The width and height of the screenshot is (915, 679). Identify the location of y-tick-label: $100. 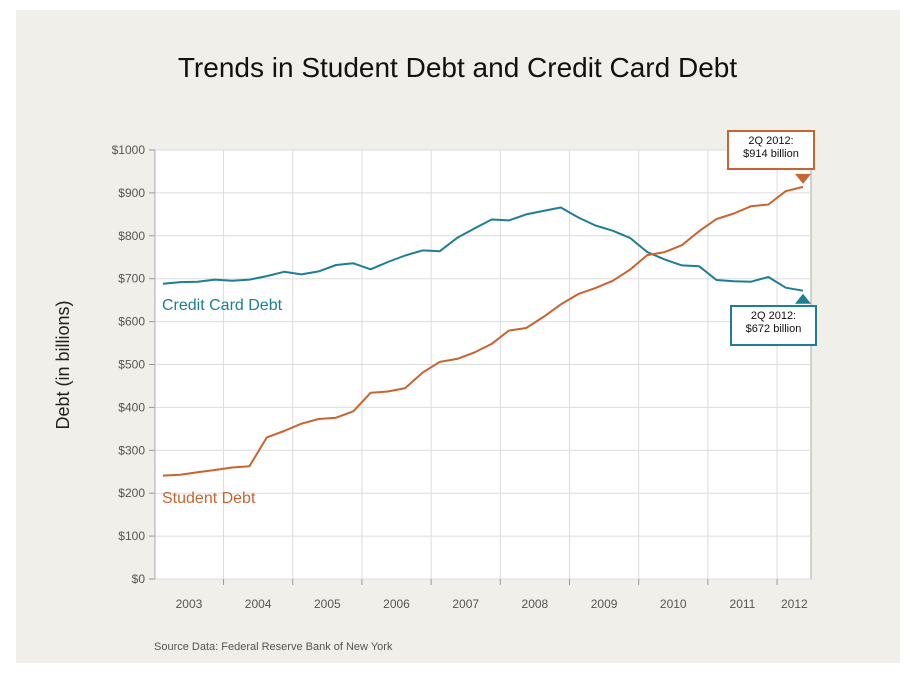
(131, 536).